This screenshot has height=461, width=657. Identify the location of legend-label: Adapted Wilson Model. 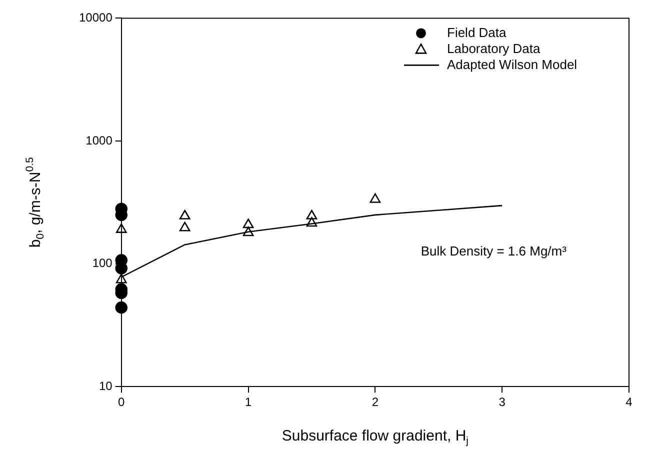
(512, 64).